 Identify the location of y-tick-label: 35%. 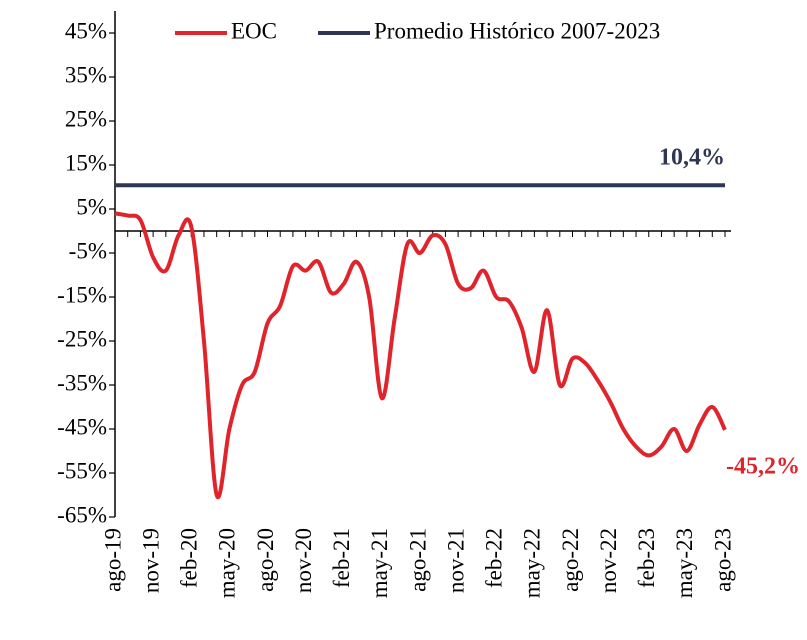
(86, 74).